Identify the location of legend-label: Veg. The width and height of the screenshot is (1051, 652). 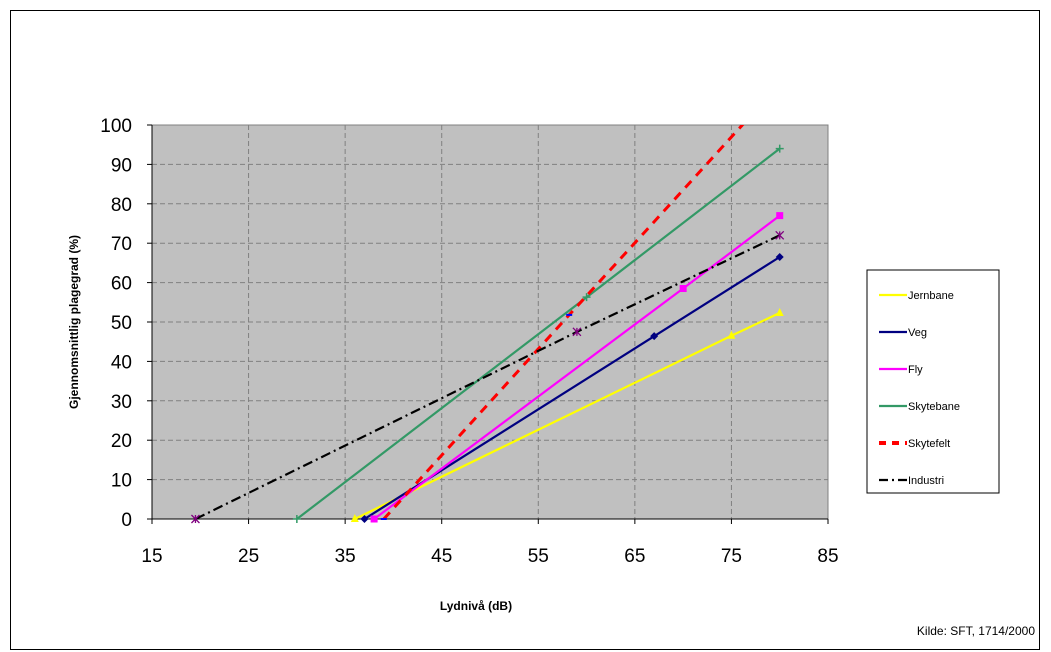
(917, 333).